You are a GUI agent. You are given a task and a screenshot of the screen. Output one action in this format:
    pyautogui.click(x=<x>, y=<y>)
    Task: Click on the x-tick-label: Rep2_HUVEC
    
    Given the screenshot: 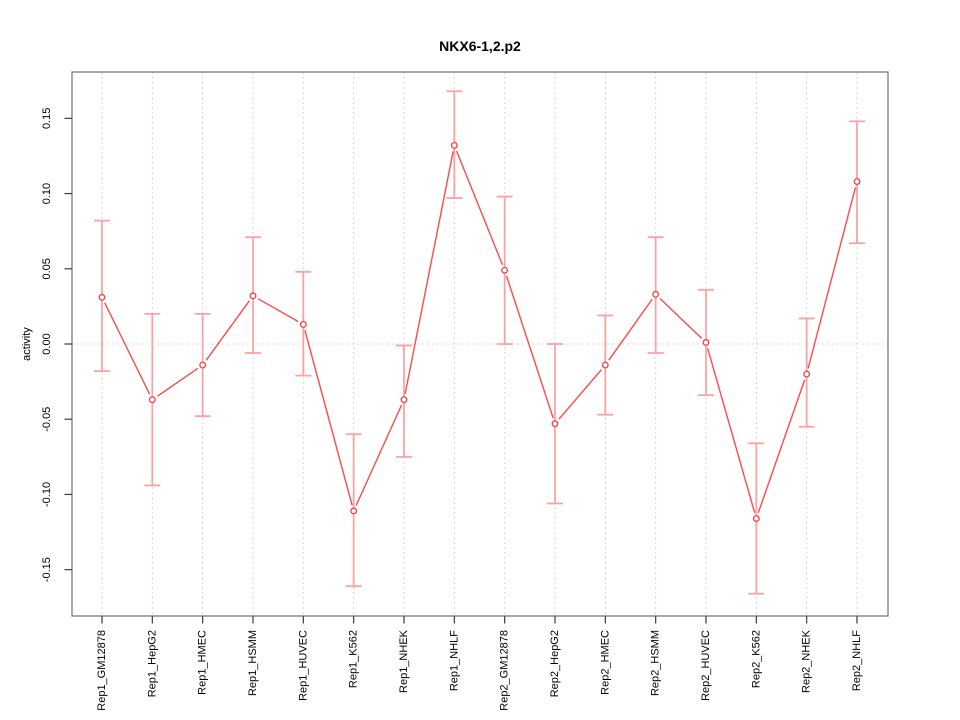 What is the action you would take?
    pyautogui.click(x=706, y=665)
    